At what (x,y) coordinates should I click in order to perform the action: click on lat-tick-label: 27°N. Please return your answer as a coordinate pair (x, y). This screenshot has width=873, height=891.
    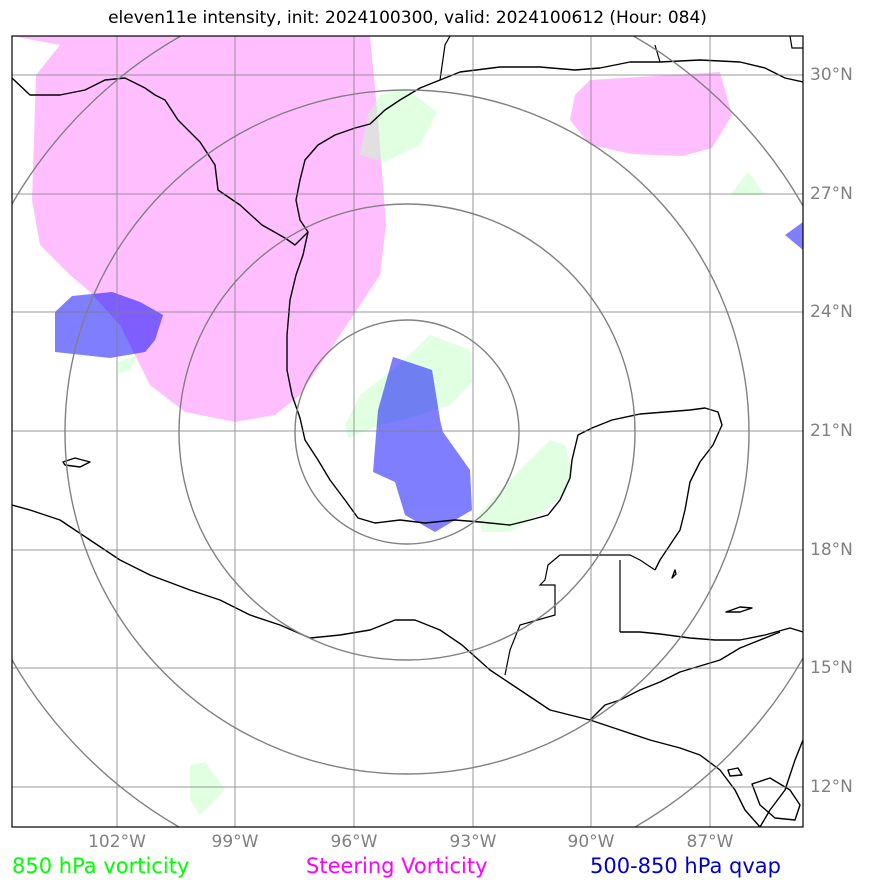
    Looking at the image, I should click on (831, 194).